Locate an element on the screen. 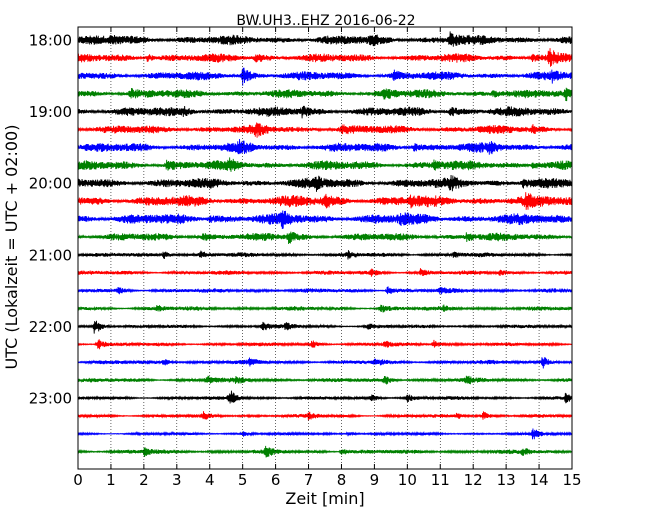  x-tick-label: 13 is located at coordinates (506, 480).